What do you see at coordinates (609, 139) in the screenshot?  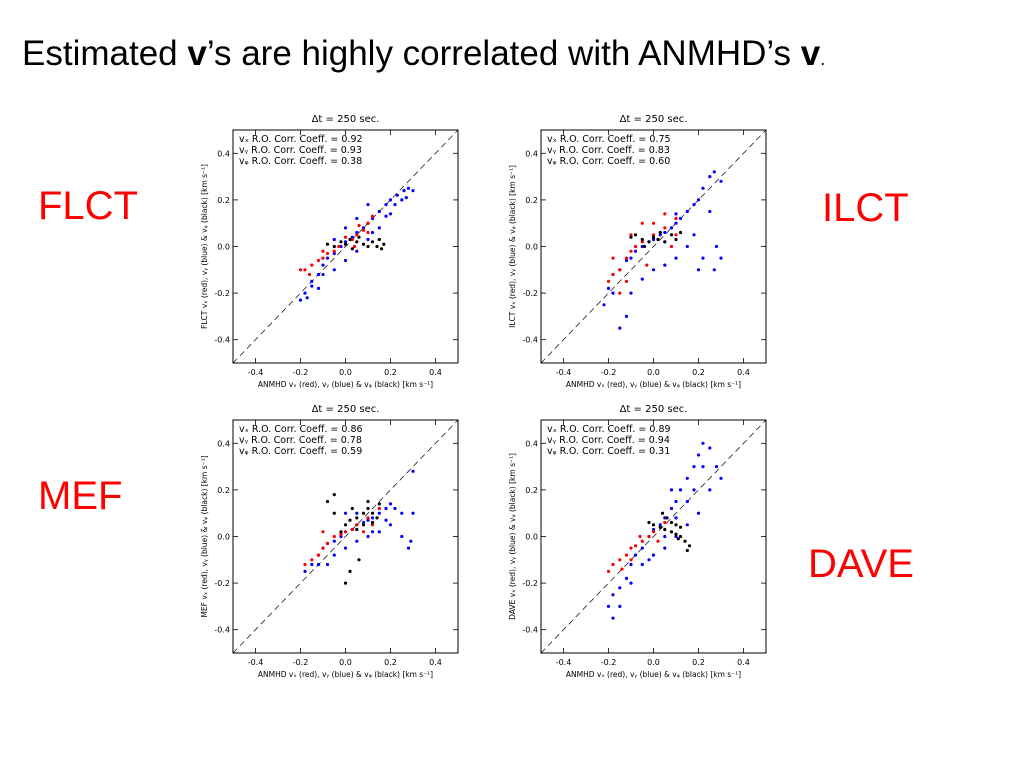 I see `corr-coeff-annotation: vₓ R.O. Corr. Coeff. = 0.75` at bounding box center [609, 139].